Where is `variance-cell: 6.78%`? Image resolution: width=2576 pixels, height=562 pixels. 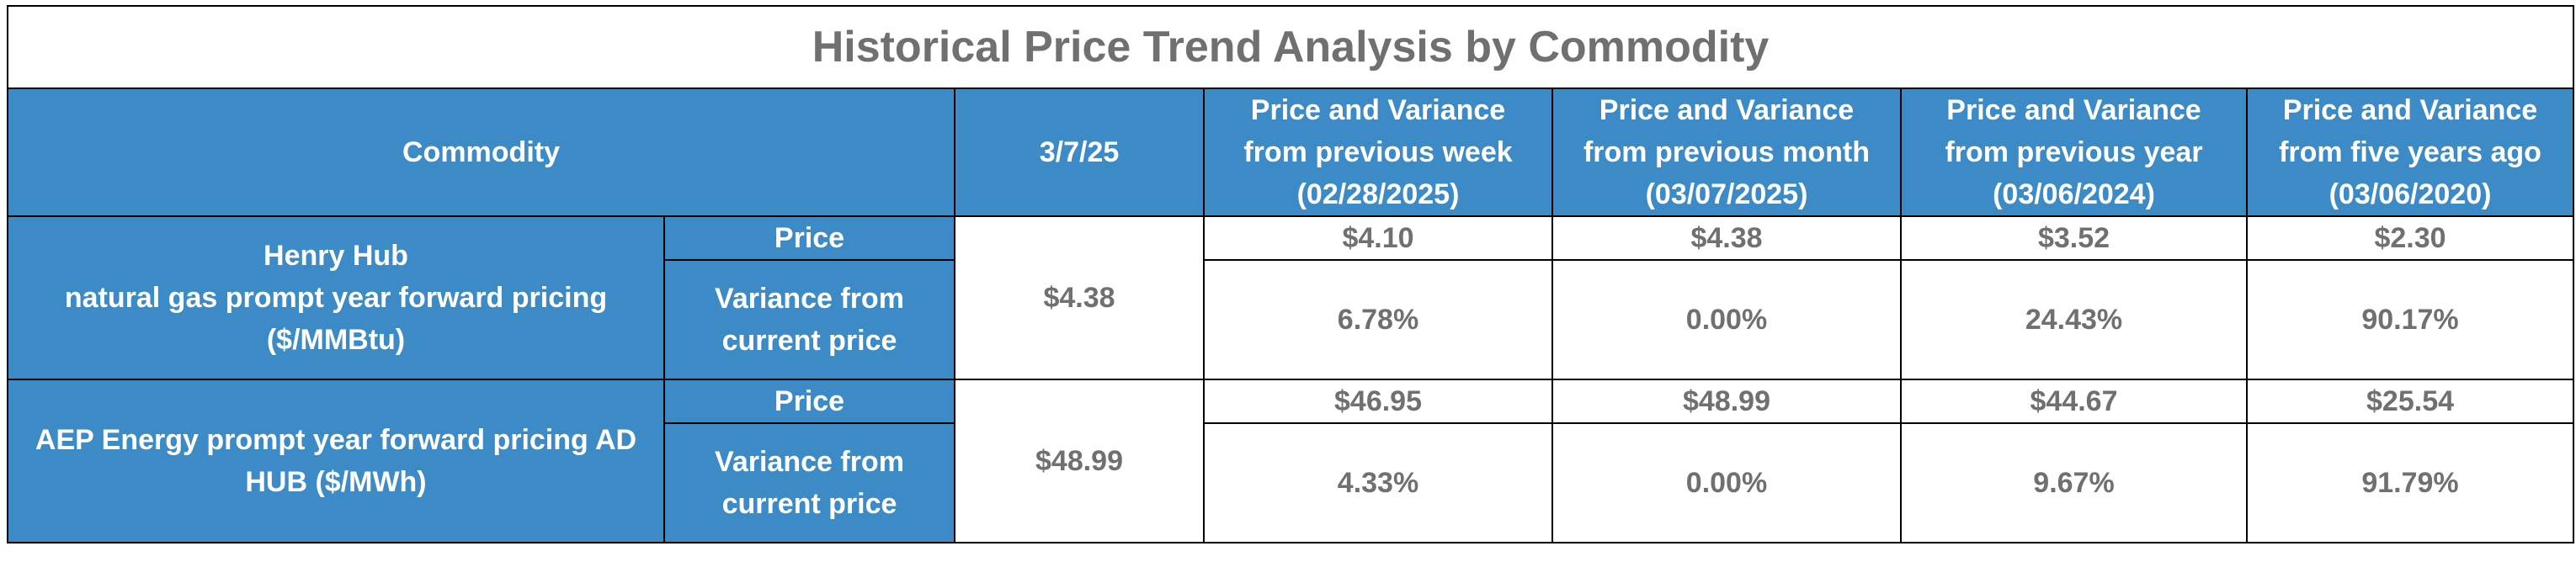
variance-cell: 6.78% is located at coordinates (1378, 319).